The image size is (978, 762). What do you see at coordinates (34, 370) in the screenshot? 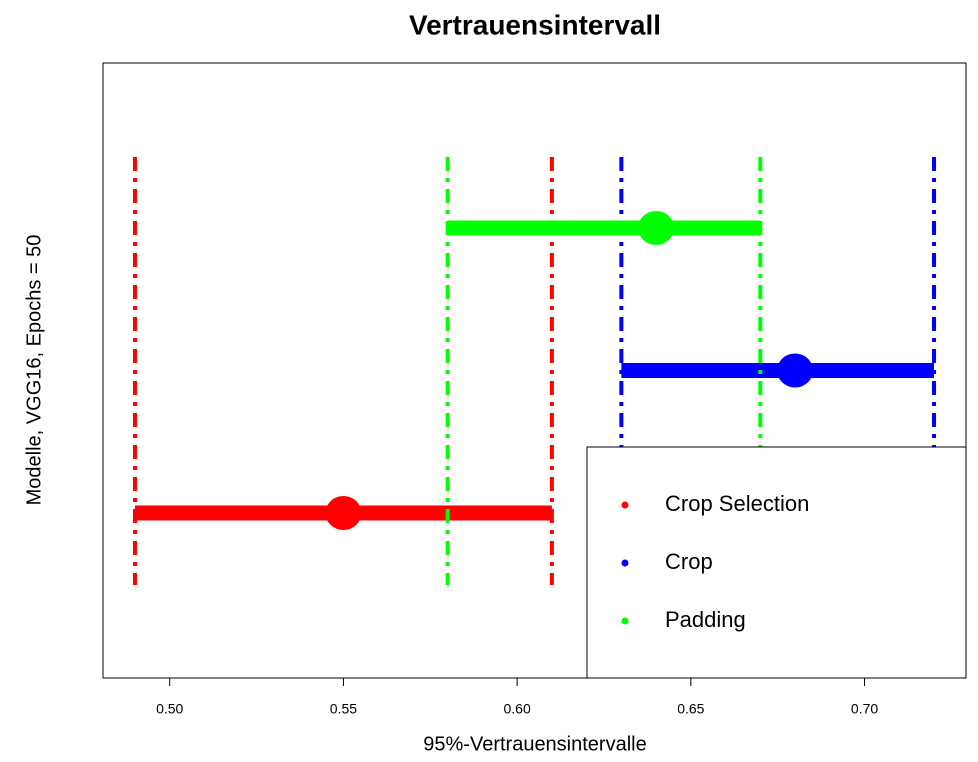
I see `y-axis-label: Modelle, VGG16, Epochs = 50` at bounding box center [34, 370].